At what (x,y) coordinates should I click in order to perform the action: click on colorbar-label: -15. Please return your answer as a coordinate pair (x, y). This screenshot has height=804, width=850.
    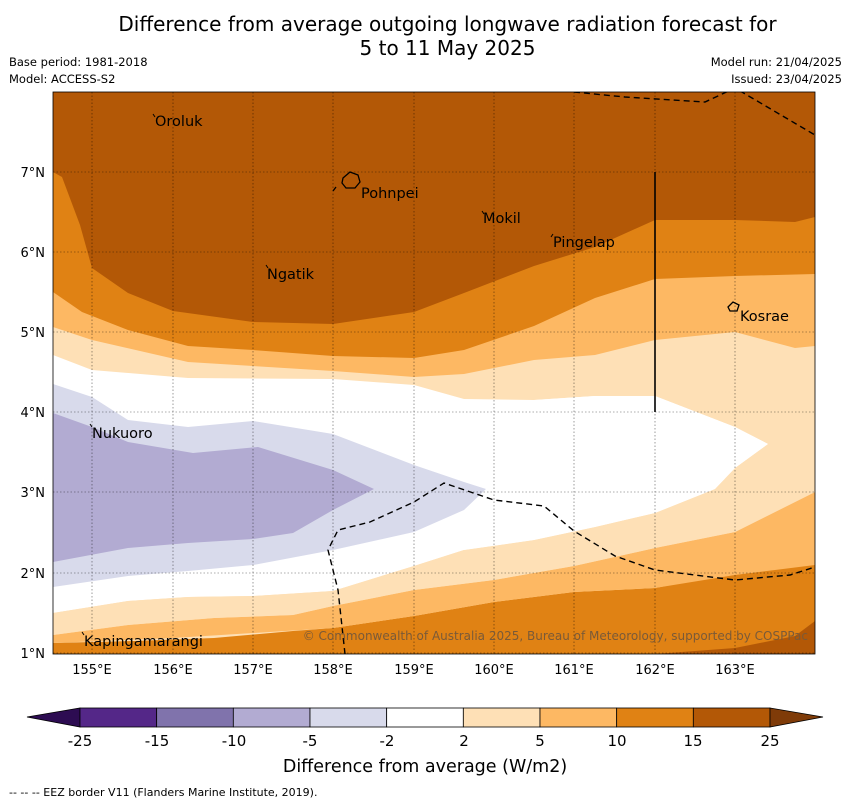
    Looking at the image, I should click on (157, 741).